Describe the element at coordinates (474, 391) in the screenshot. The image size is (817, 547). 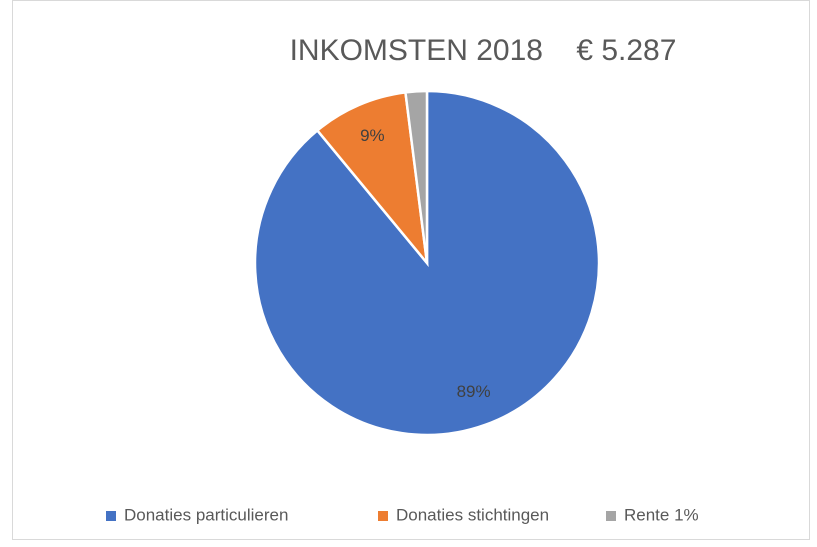
I see `data-label: 89%` at that location.